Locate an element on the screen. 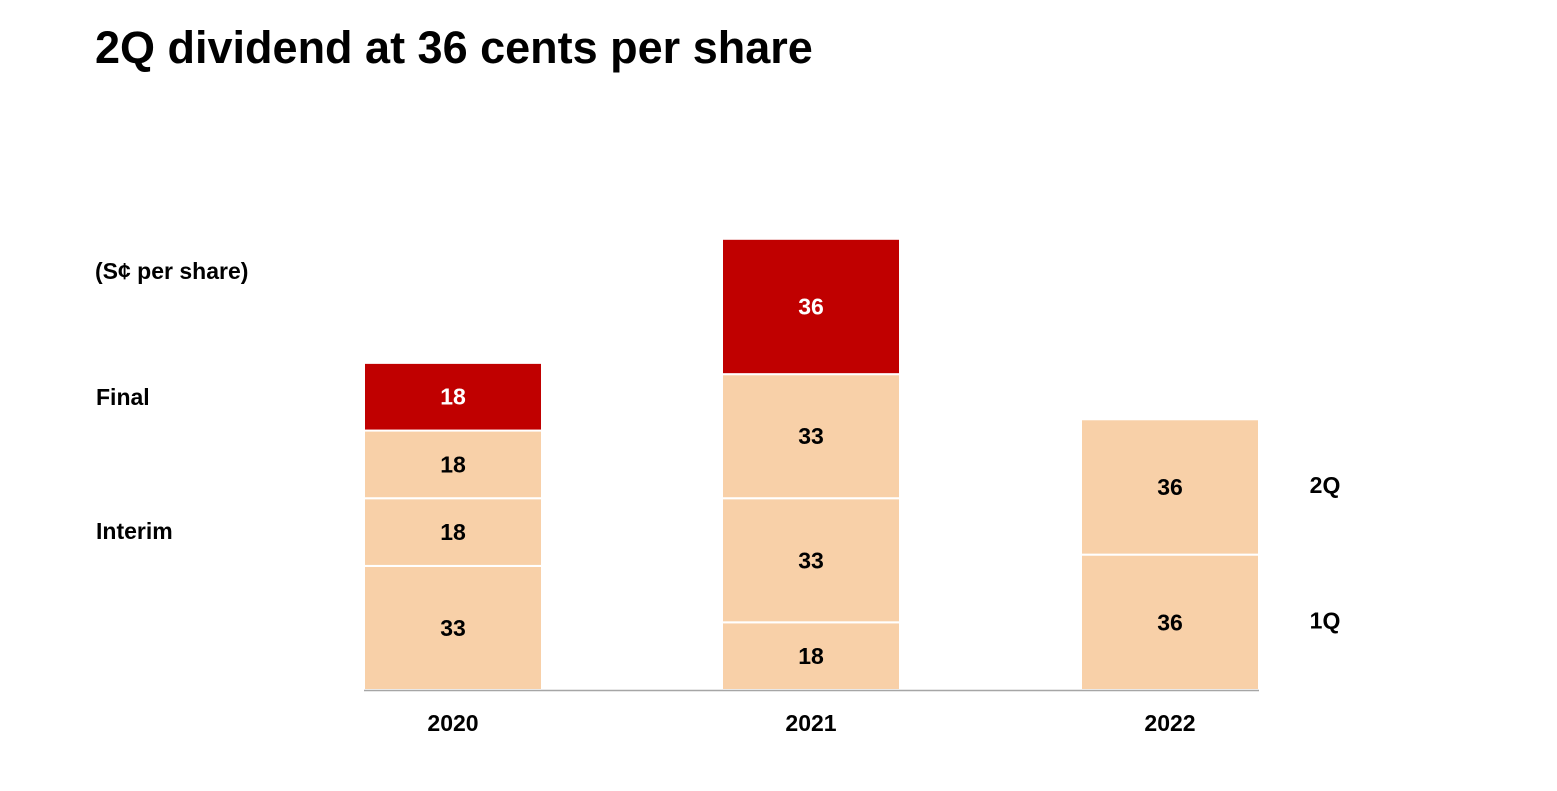 The width and height of the screenshot is (1557, 791). data-label-2021-3: 33 is located at coordinates (811, 436).